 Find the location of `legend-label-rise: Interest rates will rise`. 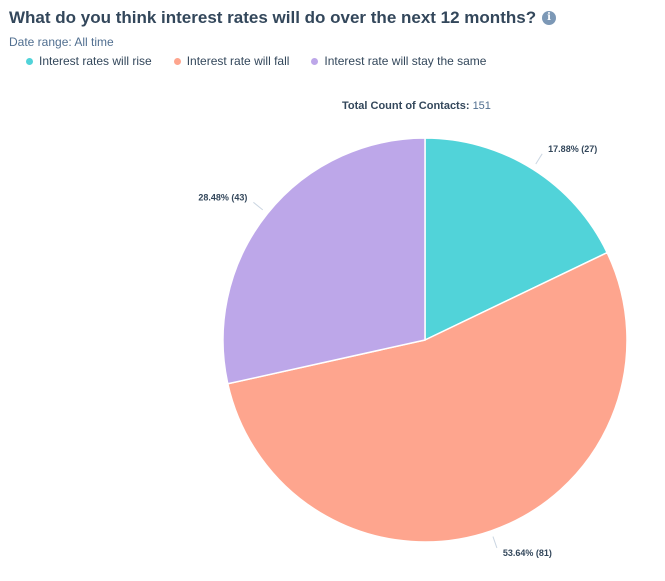

legend-label-rise: Interest rates will rise is located at coordinates (95, 61).